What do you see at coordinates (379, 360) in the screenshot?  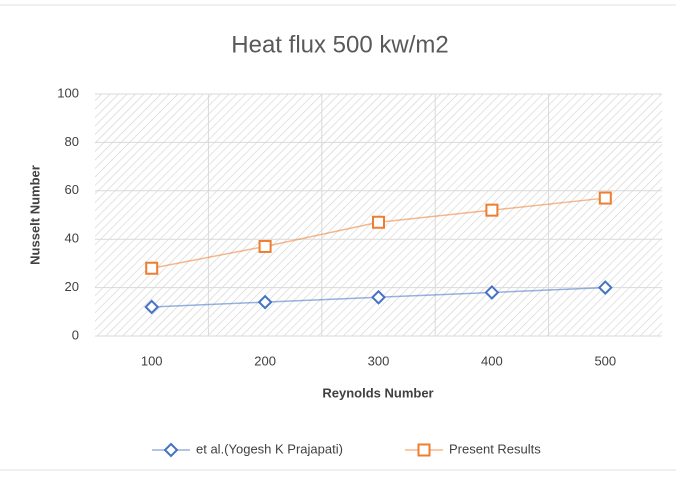 I see `x-tick-label: 300` at bounding box center [379, 360].